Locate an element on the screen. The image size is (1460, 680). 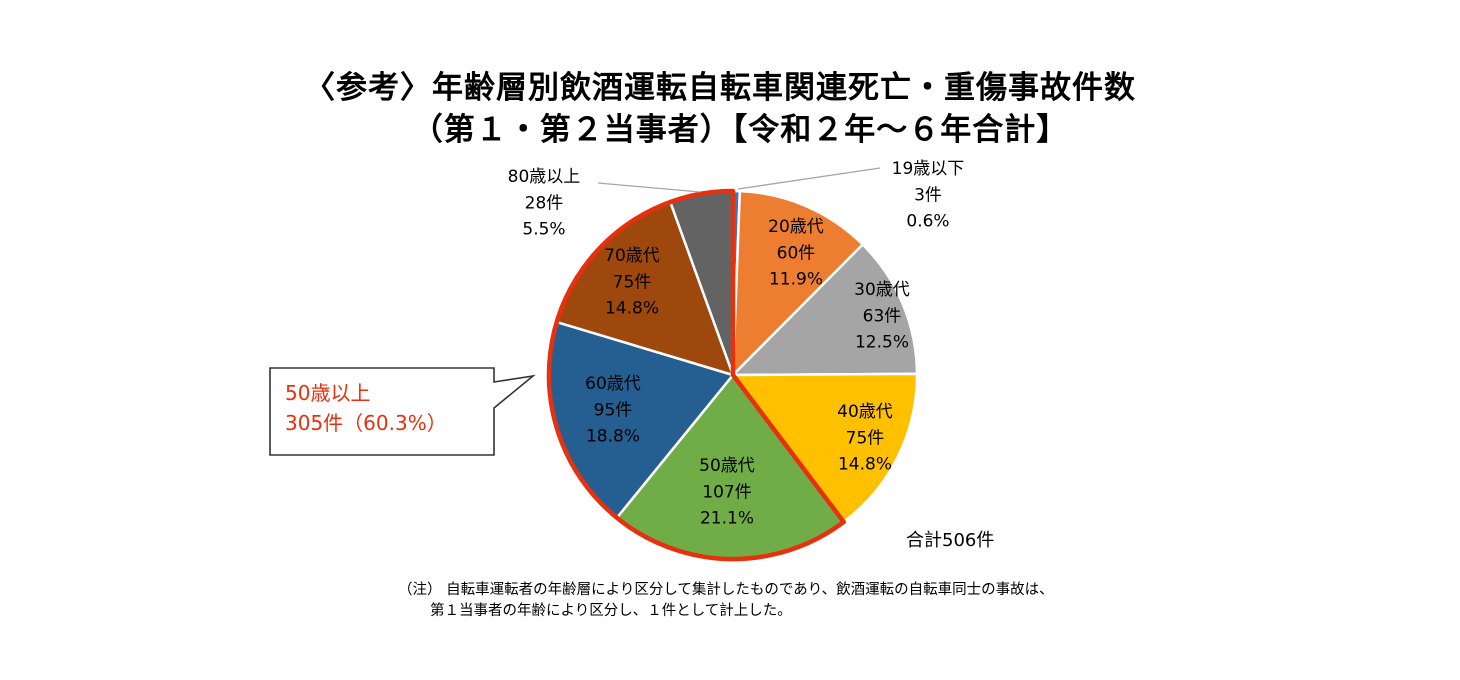
slice-percent-label: 12.5% is located at coordinates (882, 343).